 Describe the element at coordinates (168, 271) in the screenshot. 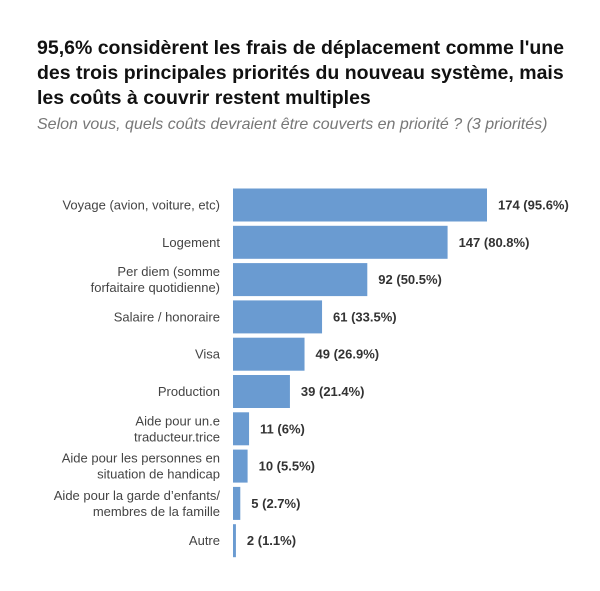

I see `category-label: Per diem (somme` at that location.